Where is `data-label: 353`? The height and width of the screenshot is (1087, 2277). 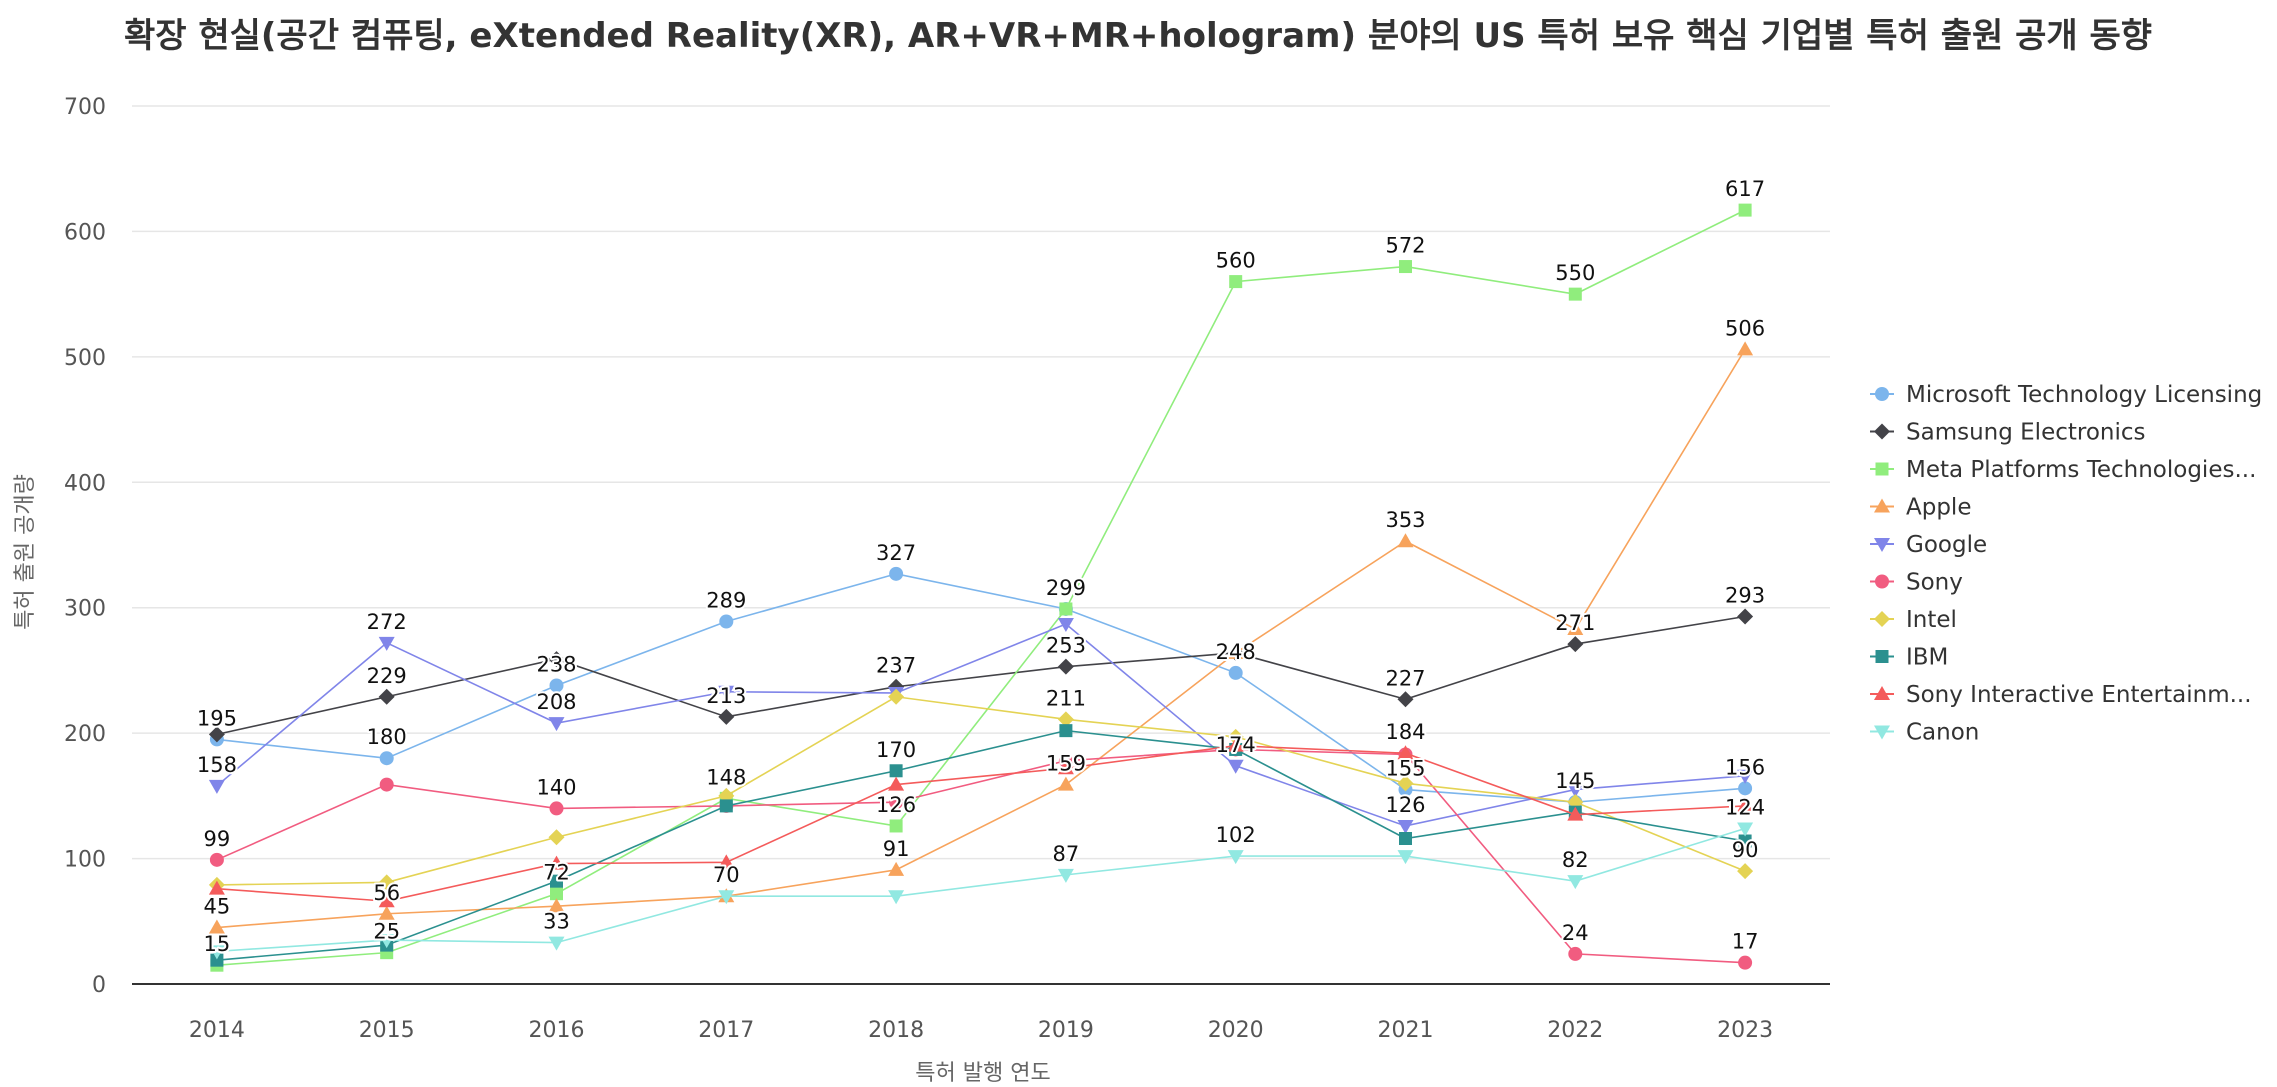 data-label: 353 is located at coordinates (1405, 520).